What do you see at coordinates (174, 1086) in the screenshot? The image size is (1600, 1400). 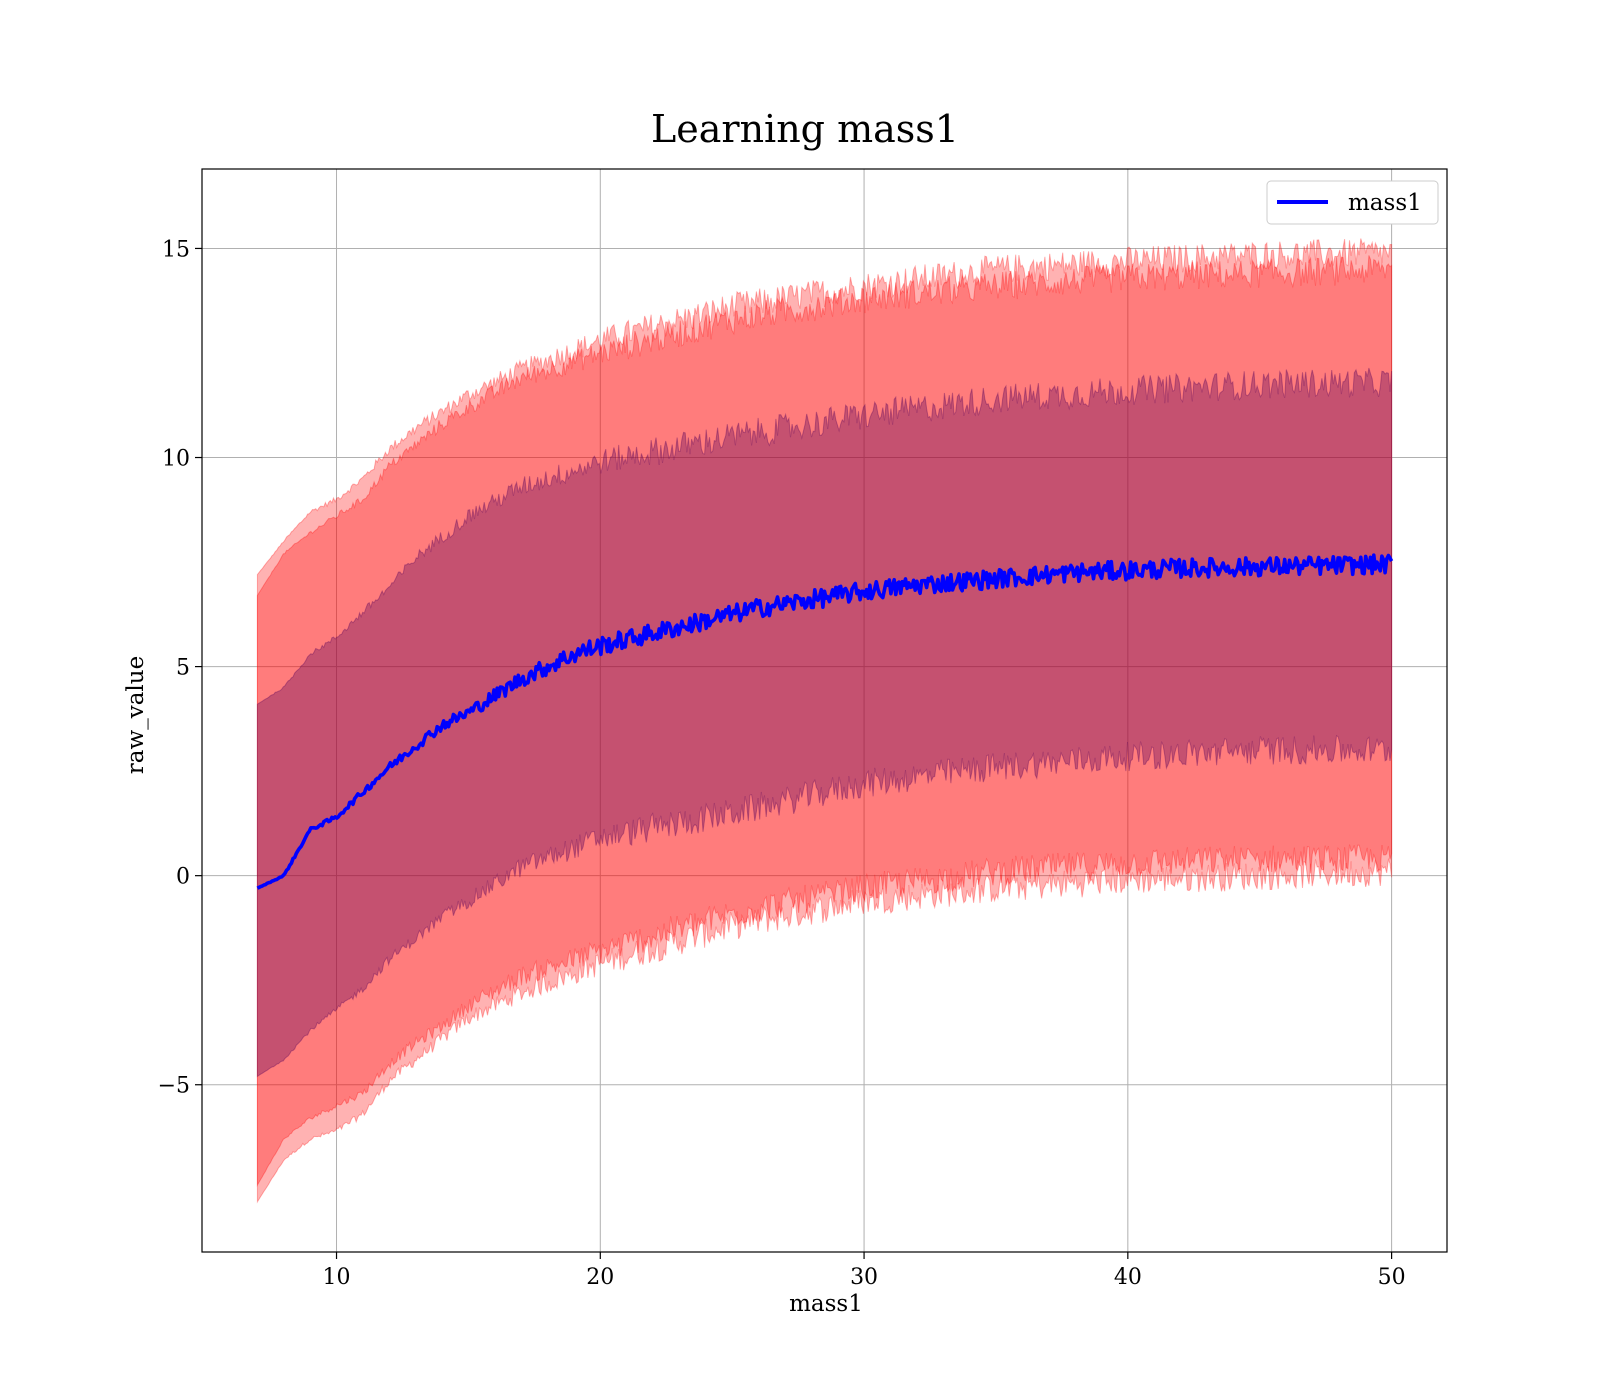 I see `y-tick-label: −5` at bounding box center [174, 1086].